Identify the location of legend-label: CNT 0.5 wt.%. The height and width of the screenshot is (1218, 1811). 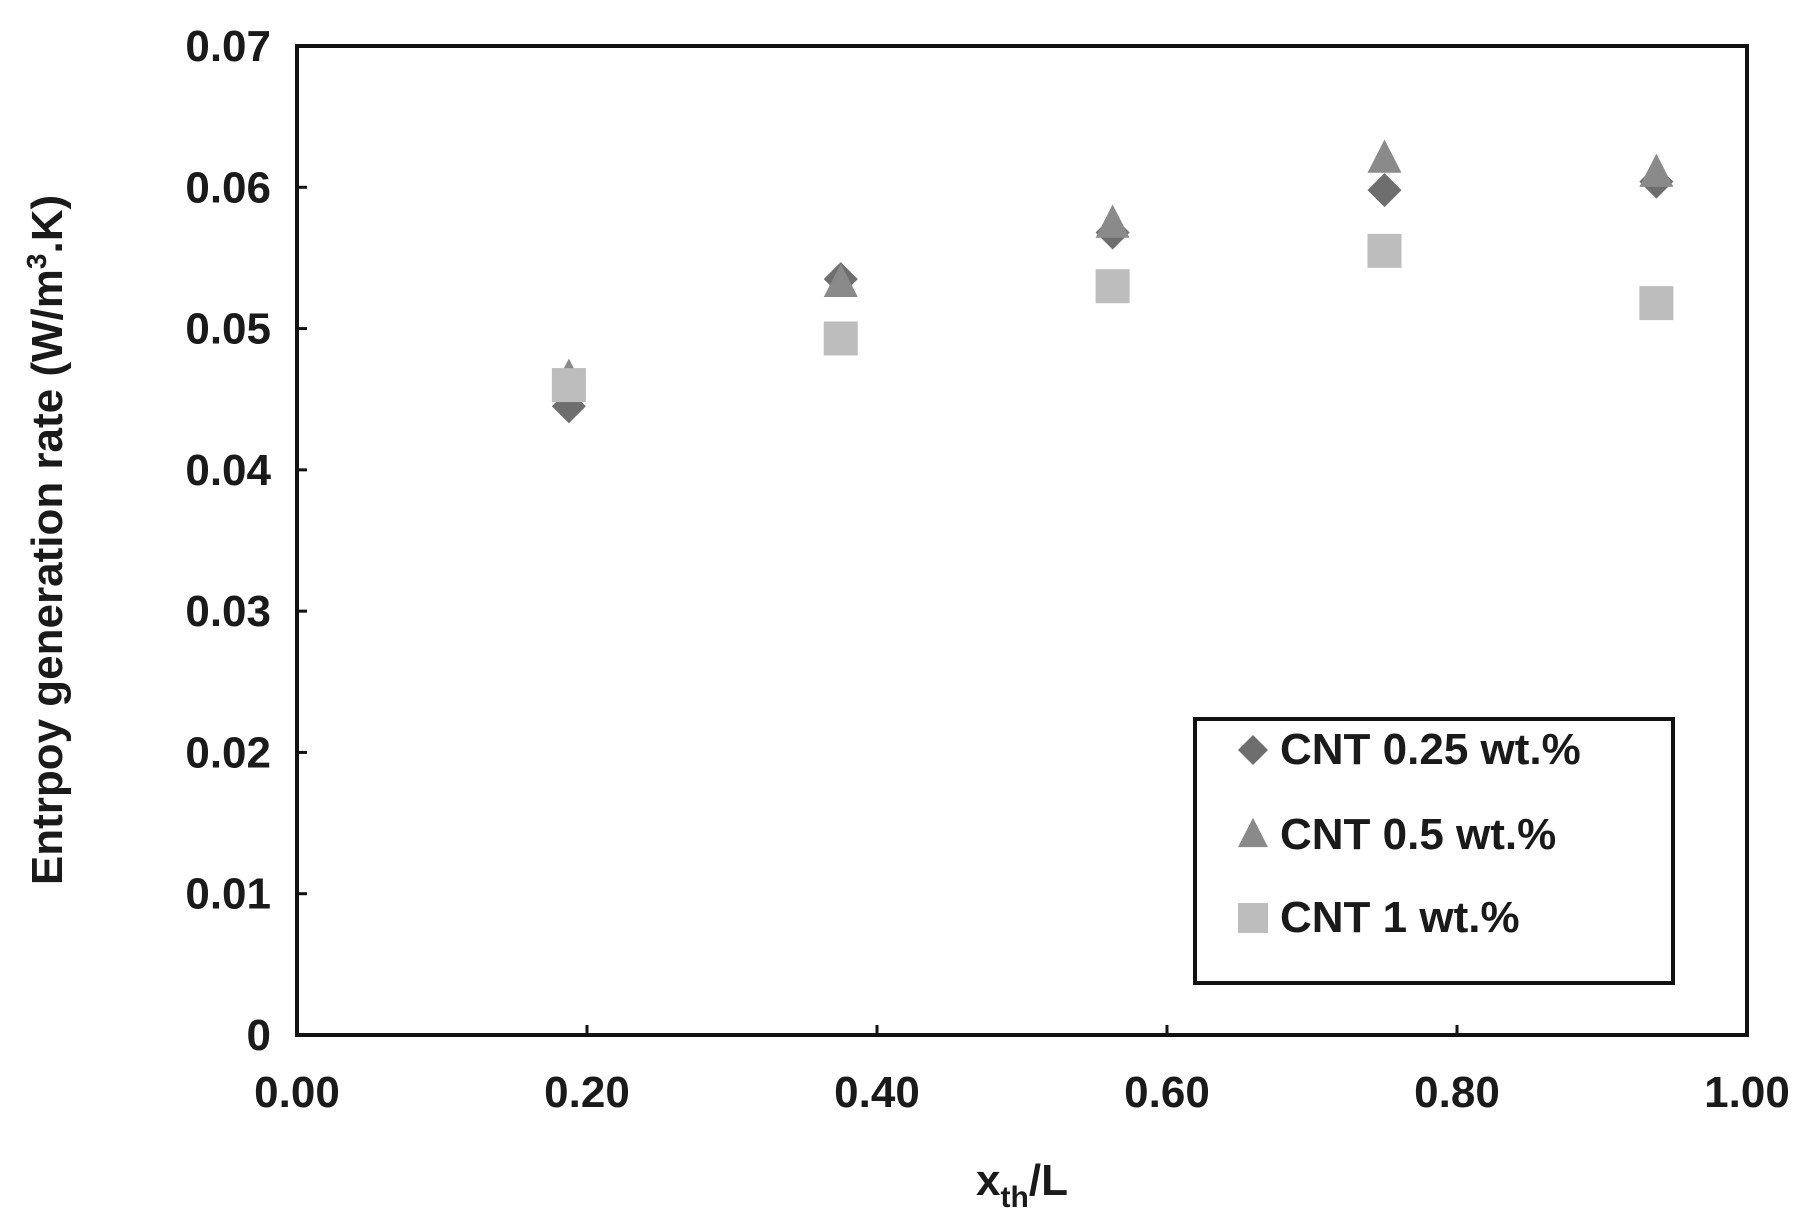
(1418, 834).